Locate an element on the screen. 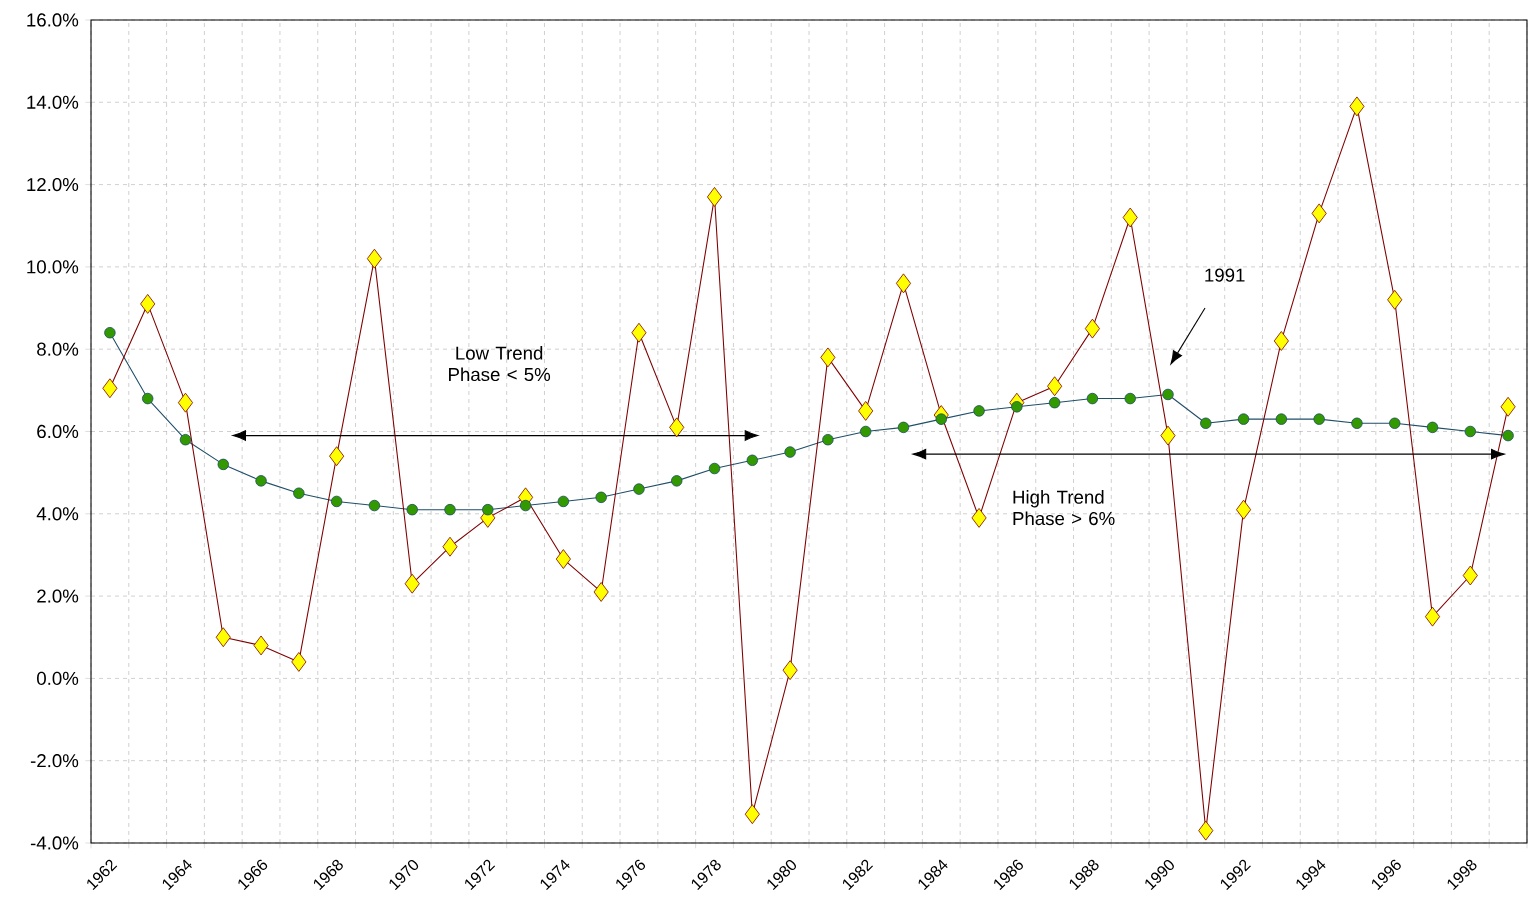  y-tick-label: 2.0% is located at coordinates (58, 596).